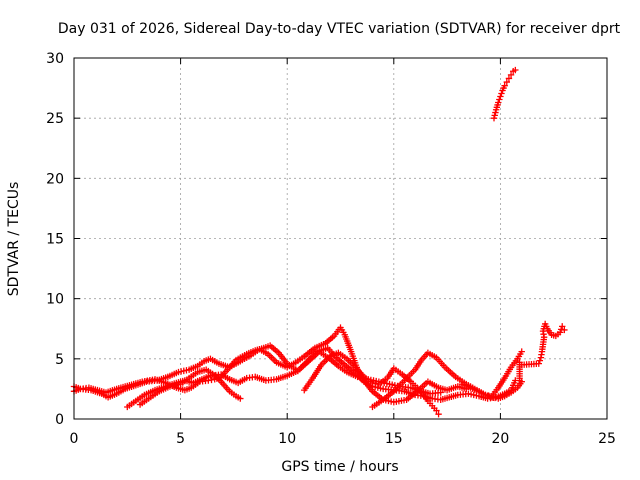 The height and width of the screenshot is (480, 640). Describe the element at coordinates (74, 439) in the screenshot. I see `x-tick-label: 0` at that location.